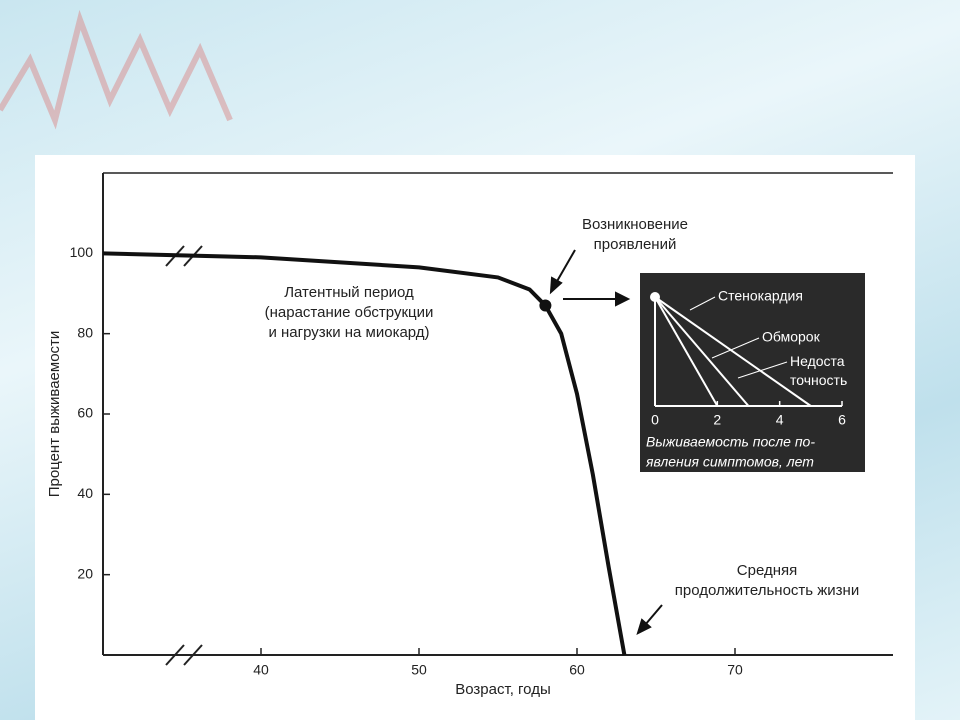  I want to click on legend-label: Обморок, so click(791, 337).